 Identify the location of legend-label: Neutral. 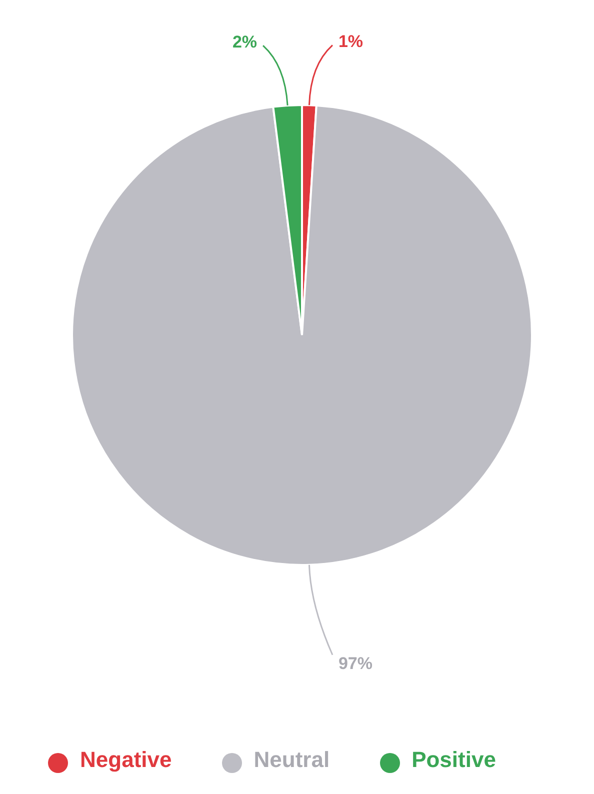
(292, 759).